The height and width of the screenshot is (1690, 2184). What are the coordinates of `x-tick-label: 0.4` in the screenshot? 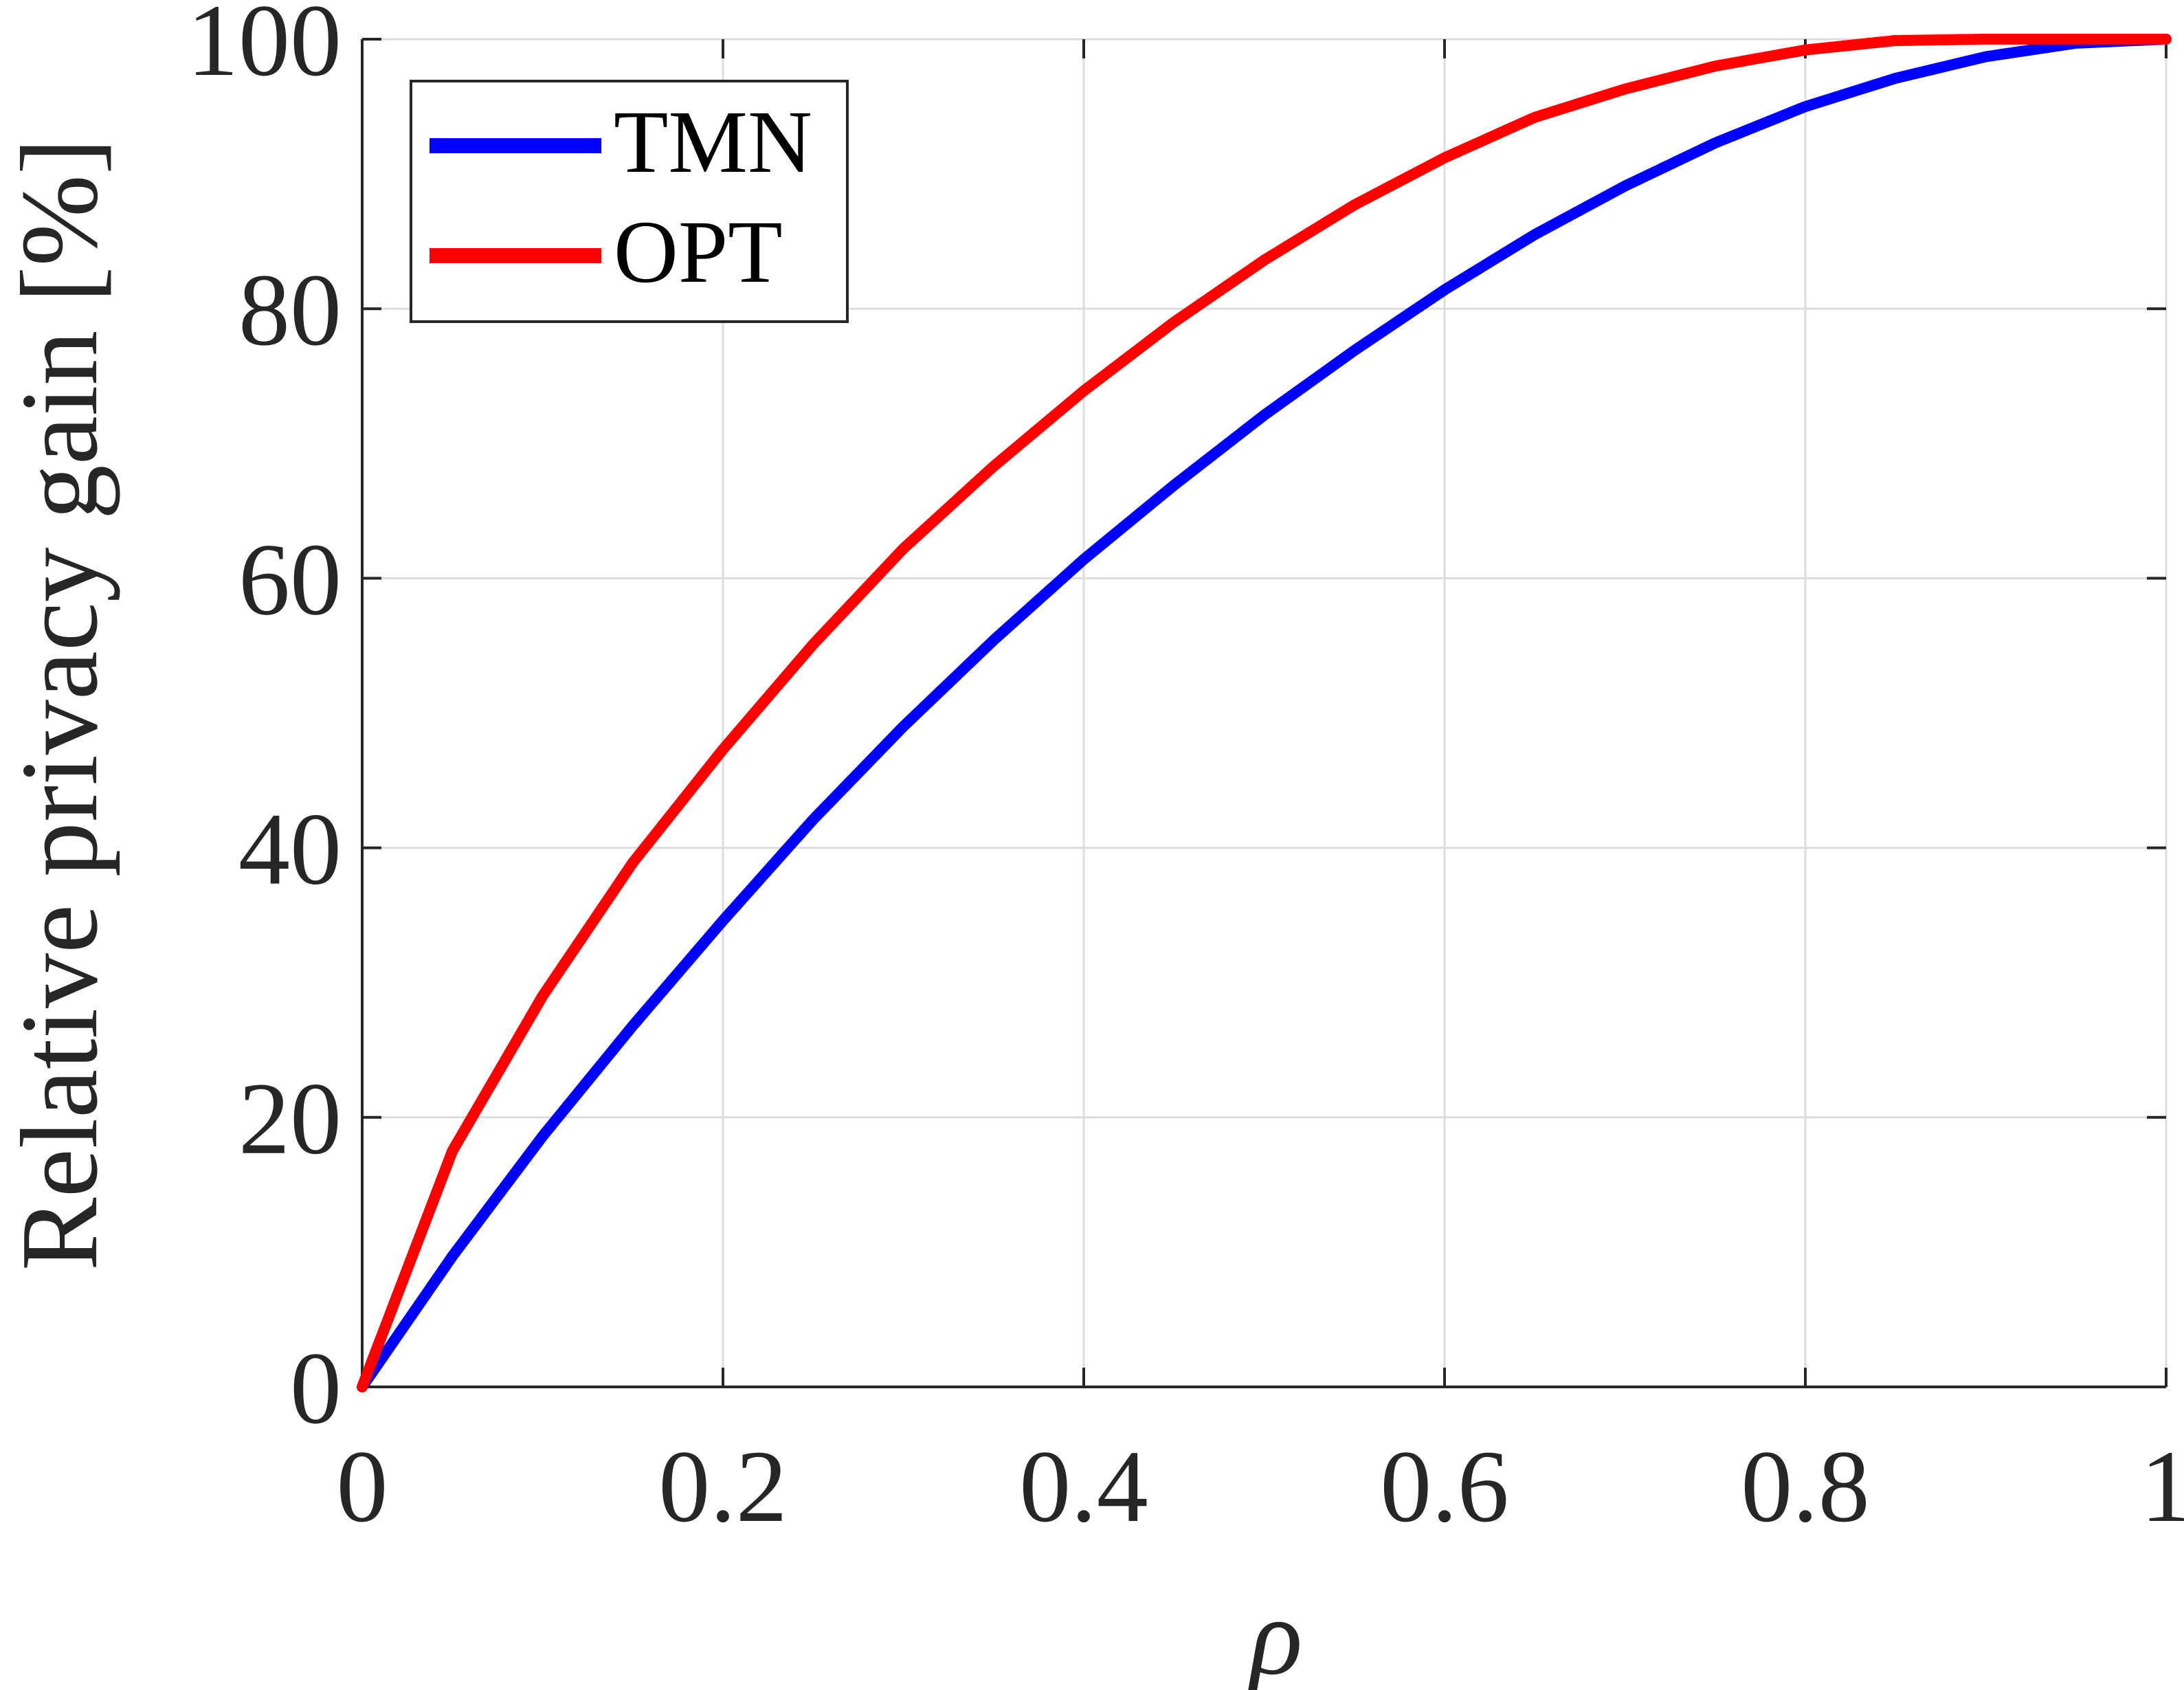 It's located at (1083, 1487).